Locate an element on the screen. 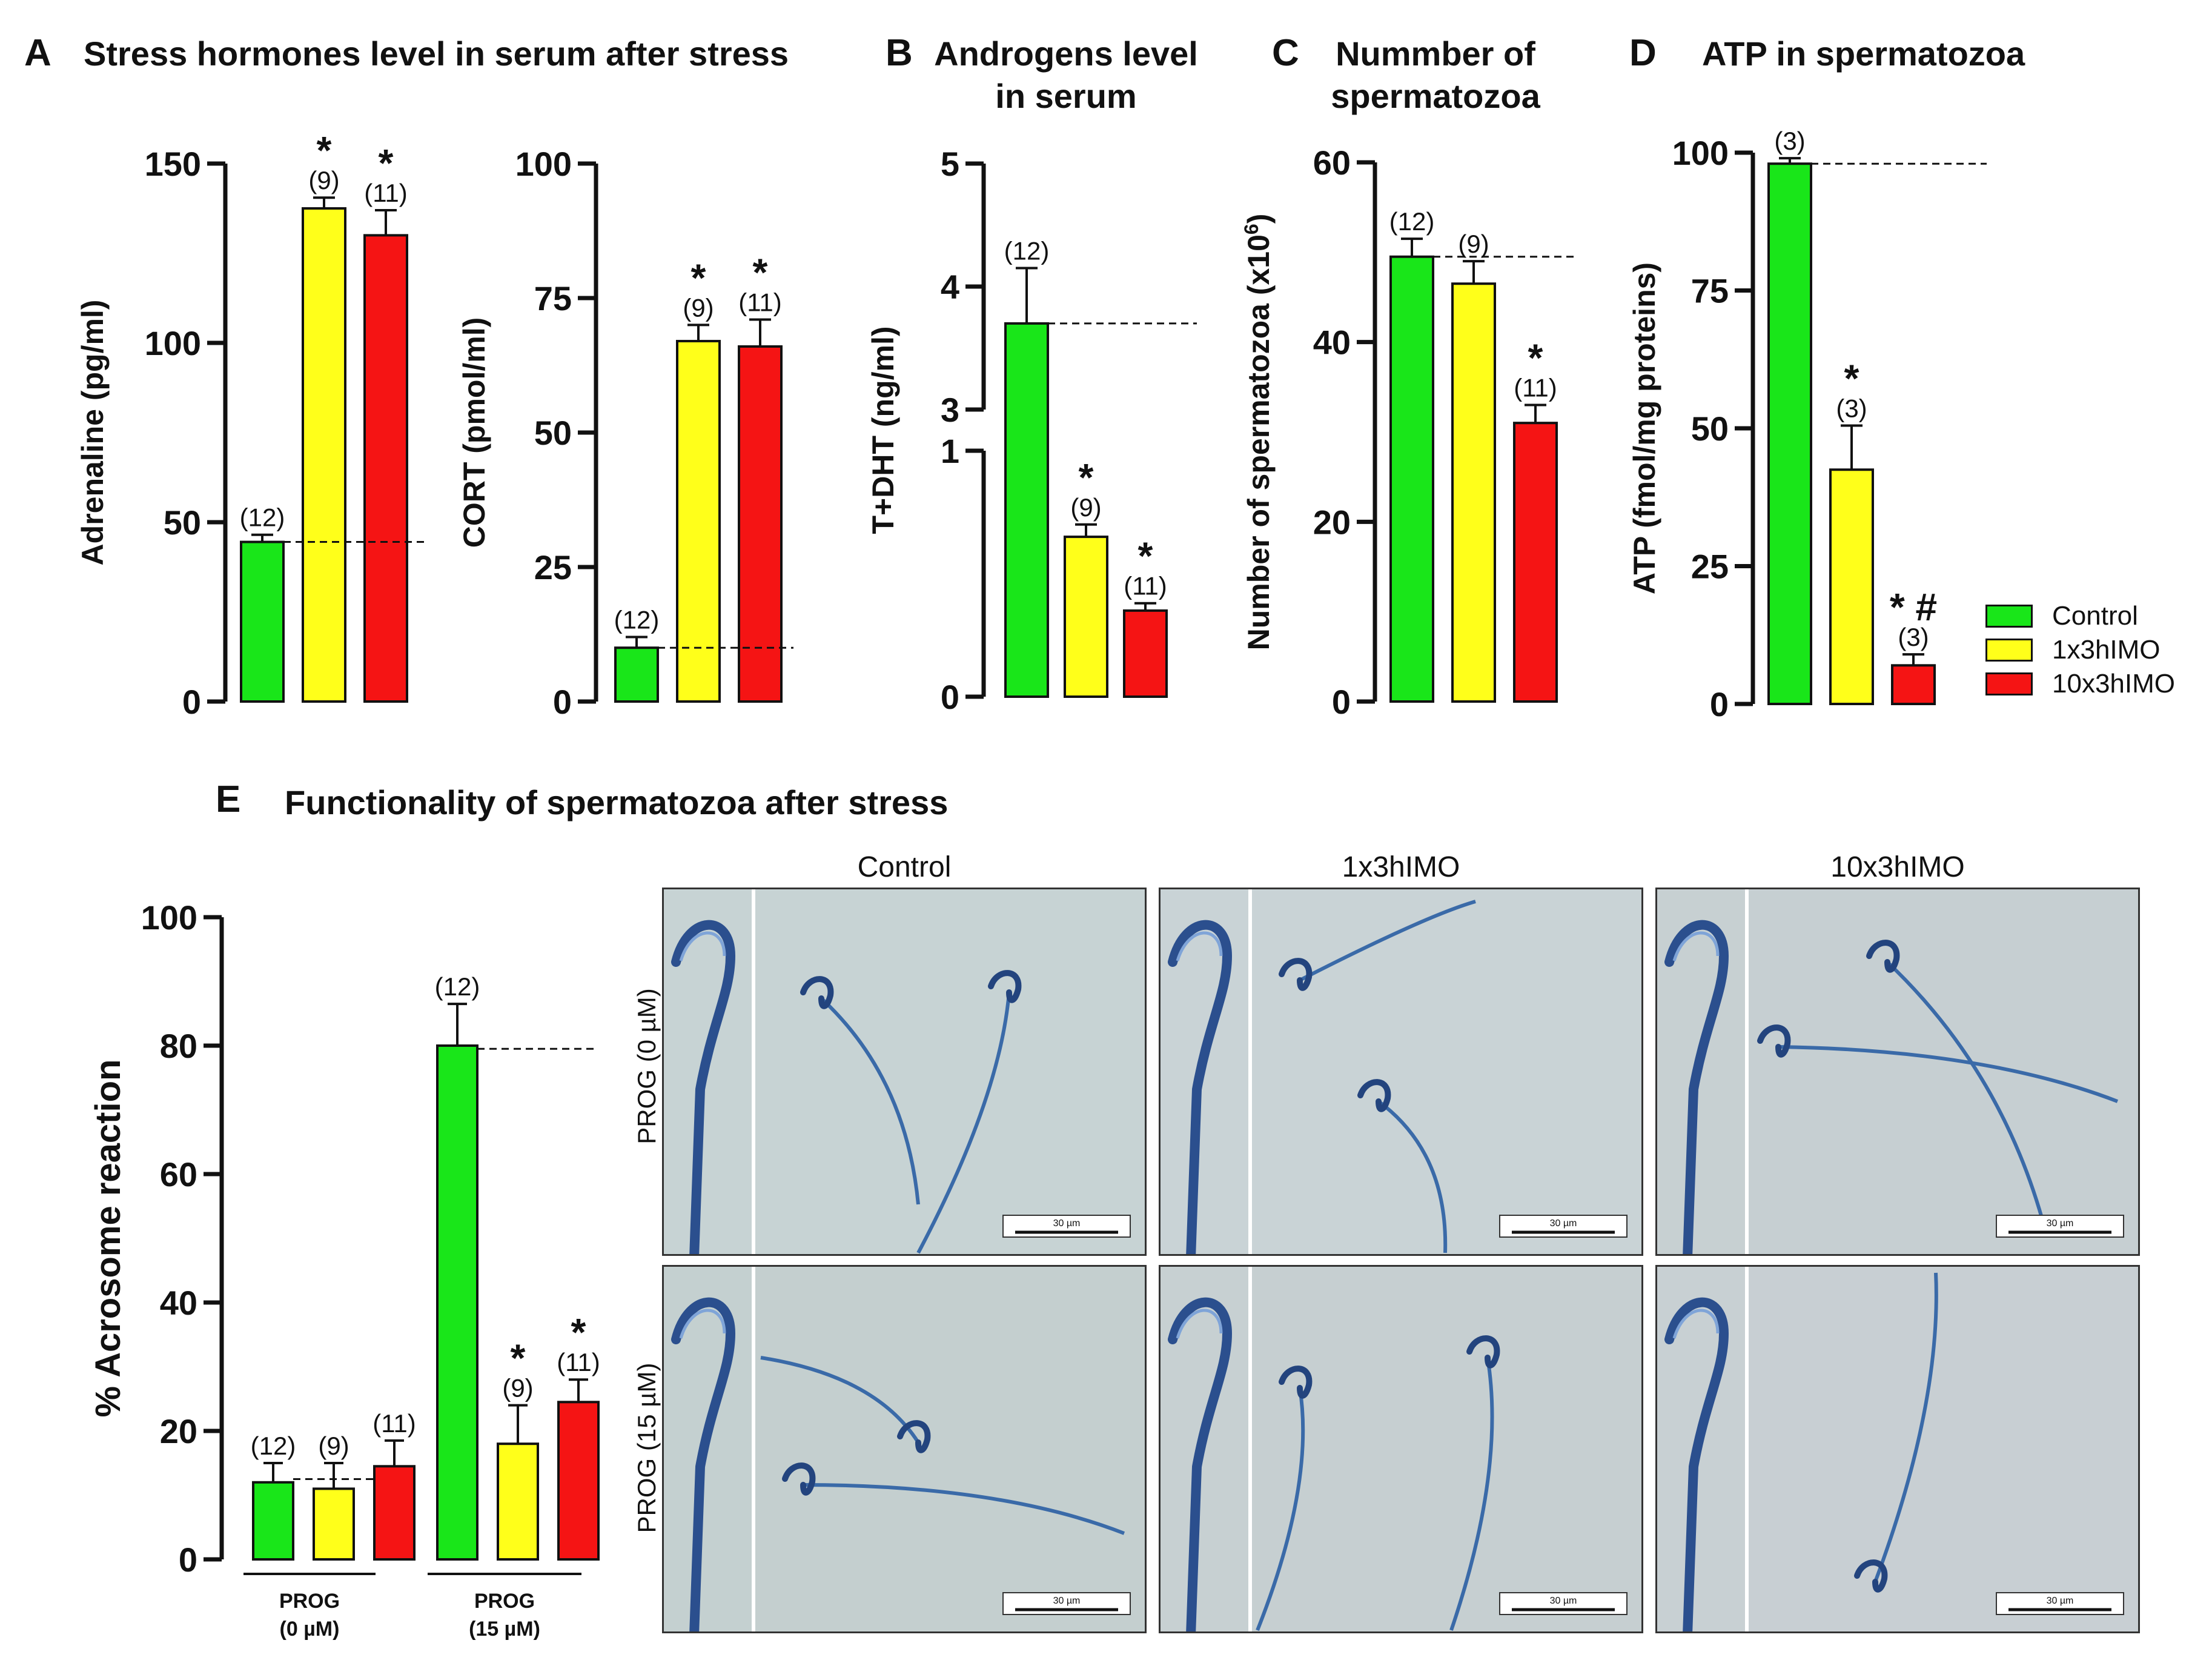  panel-title-b-line2: in serum is located at coordinates (1066, 96).